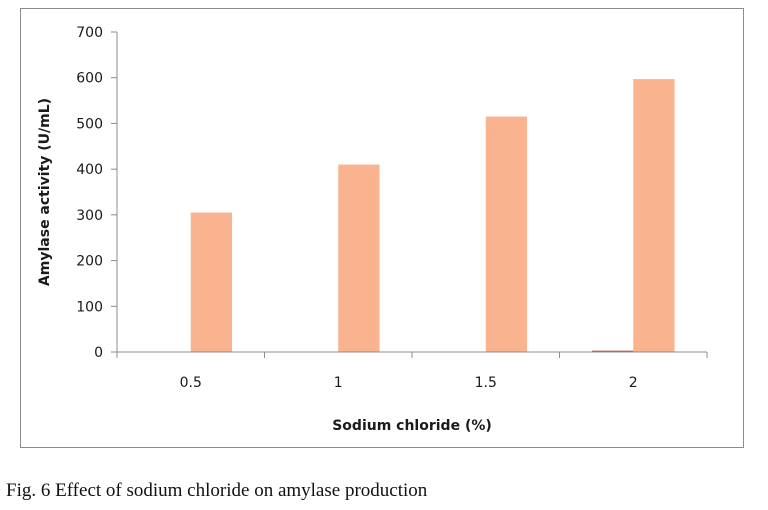 This screenshot has height=510, width=768. What do you see at coordinates (89, 307) in the screenshot?
I see `y-tick-label: 100` at bounding box center [89, 307].